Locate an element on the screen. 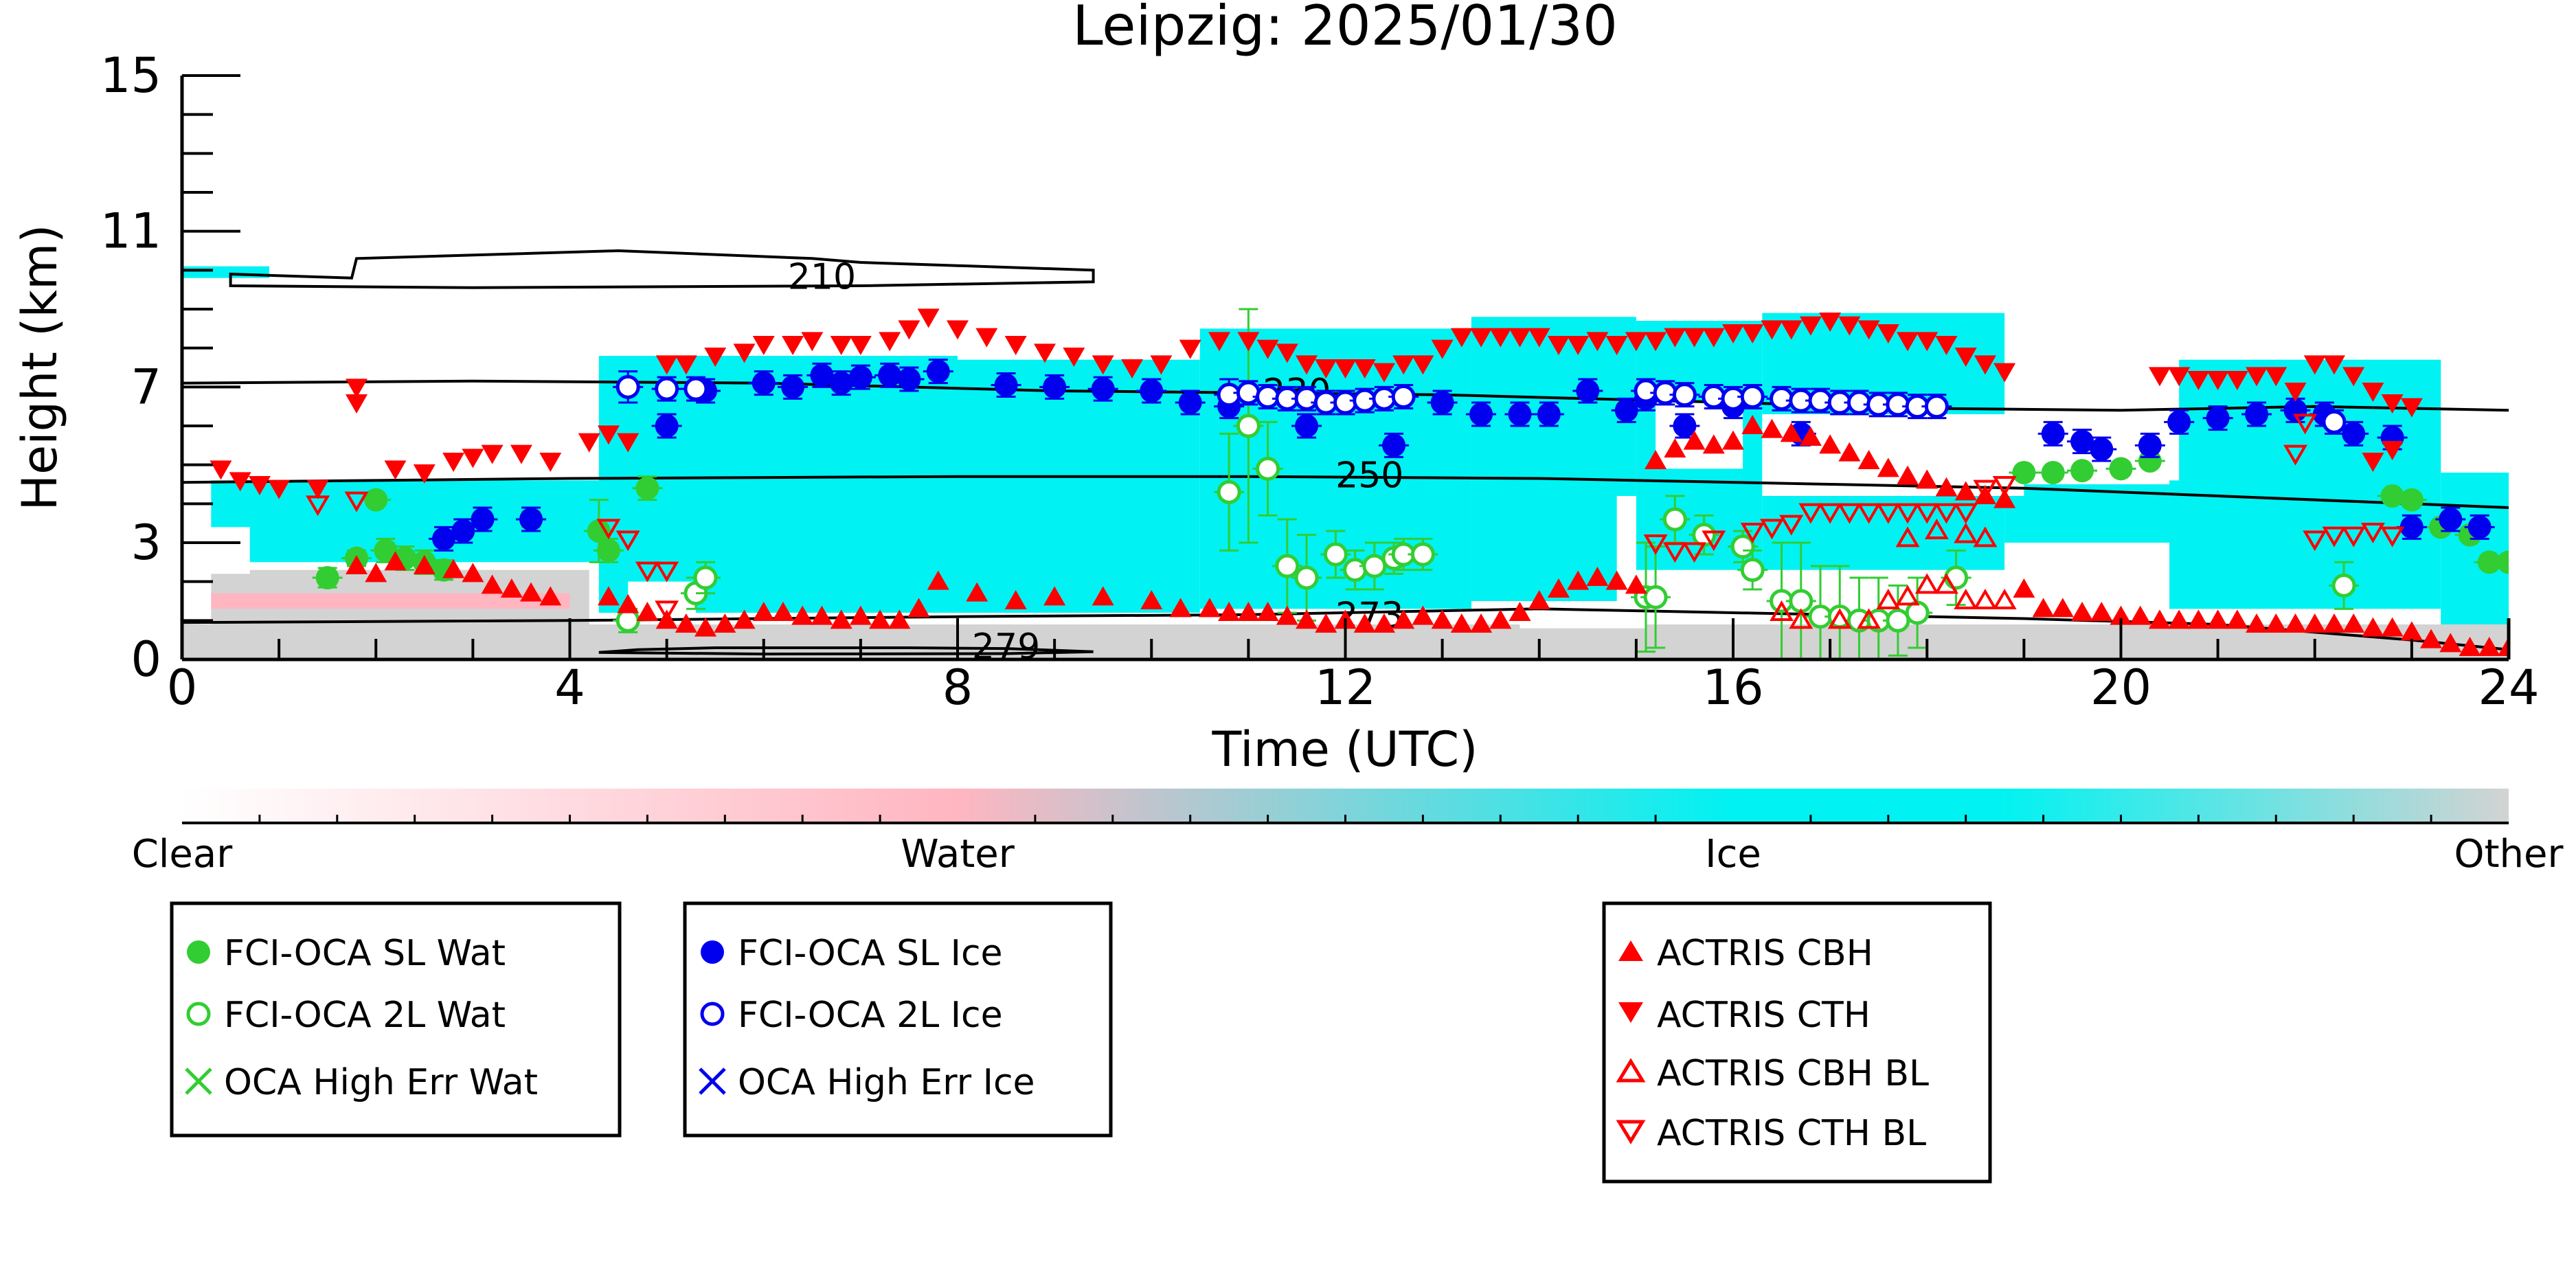  legend-water-frame is located at coordinates (396, 1019).